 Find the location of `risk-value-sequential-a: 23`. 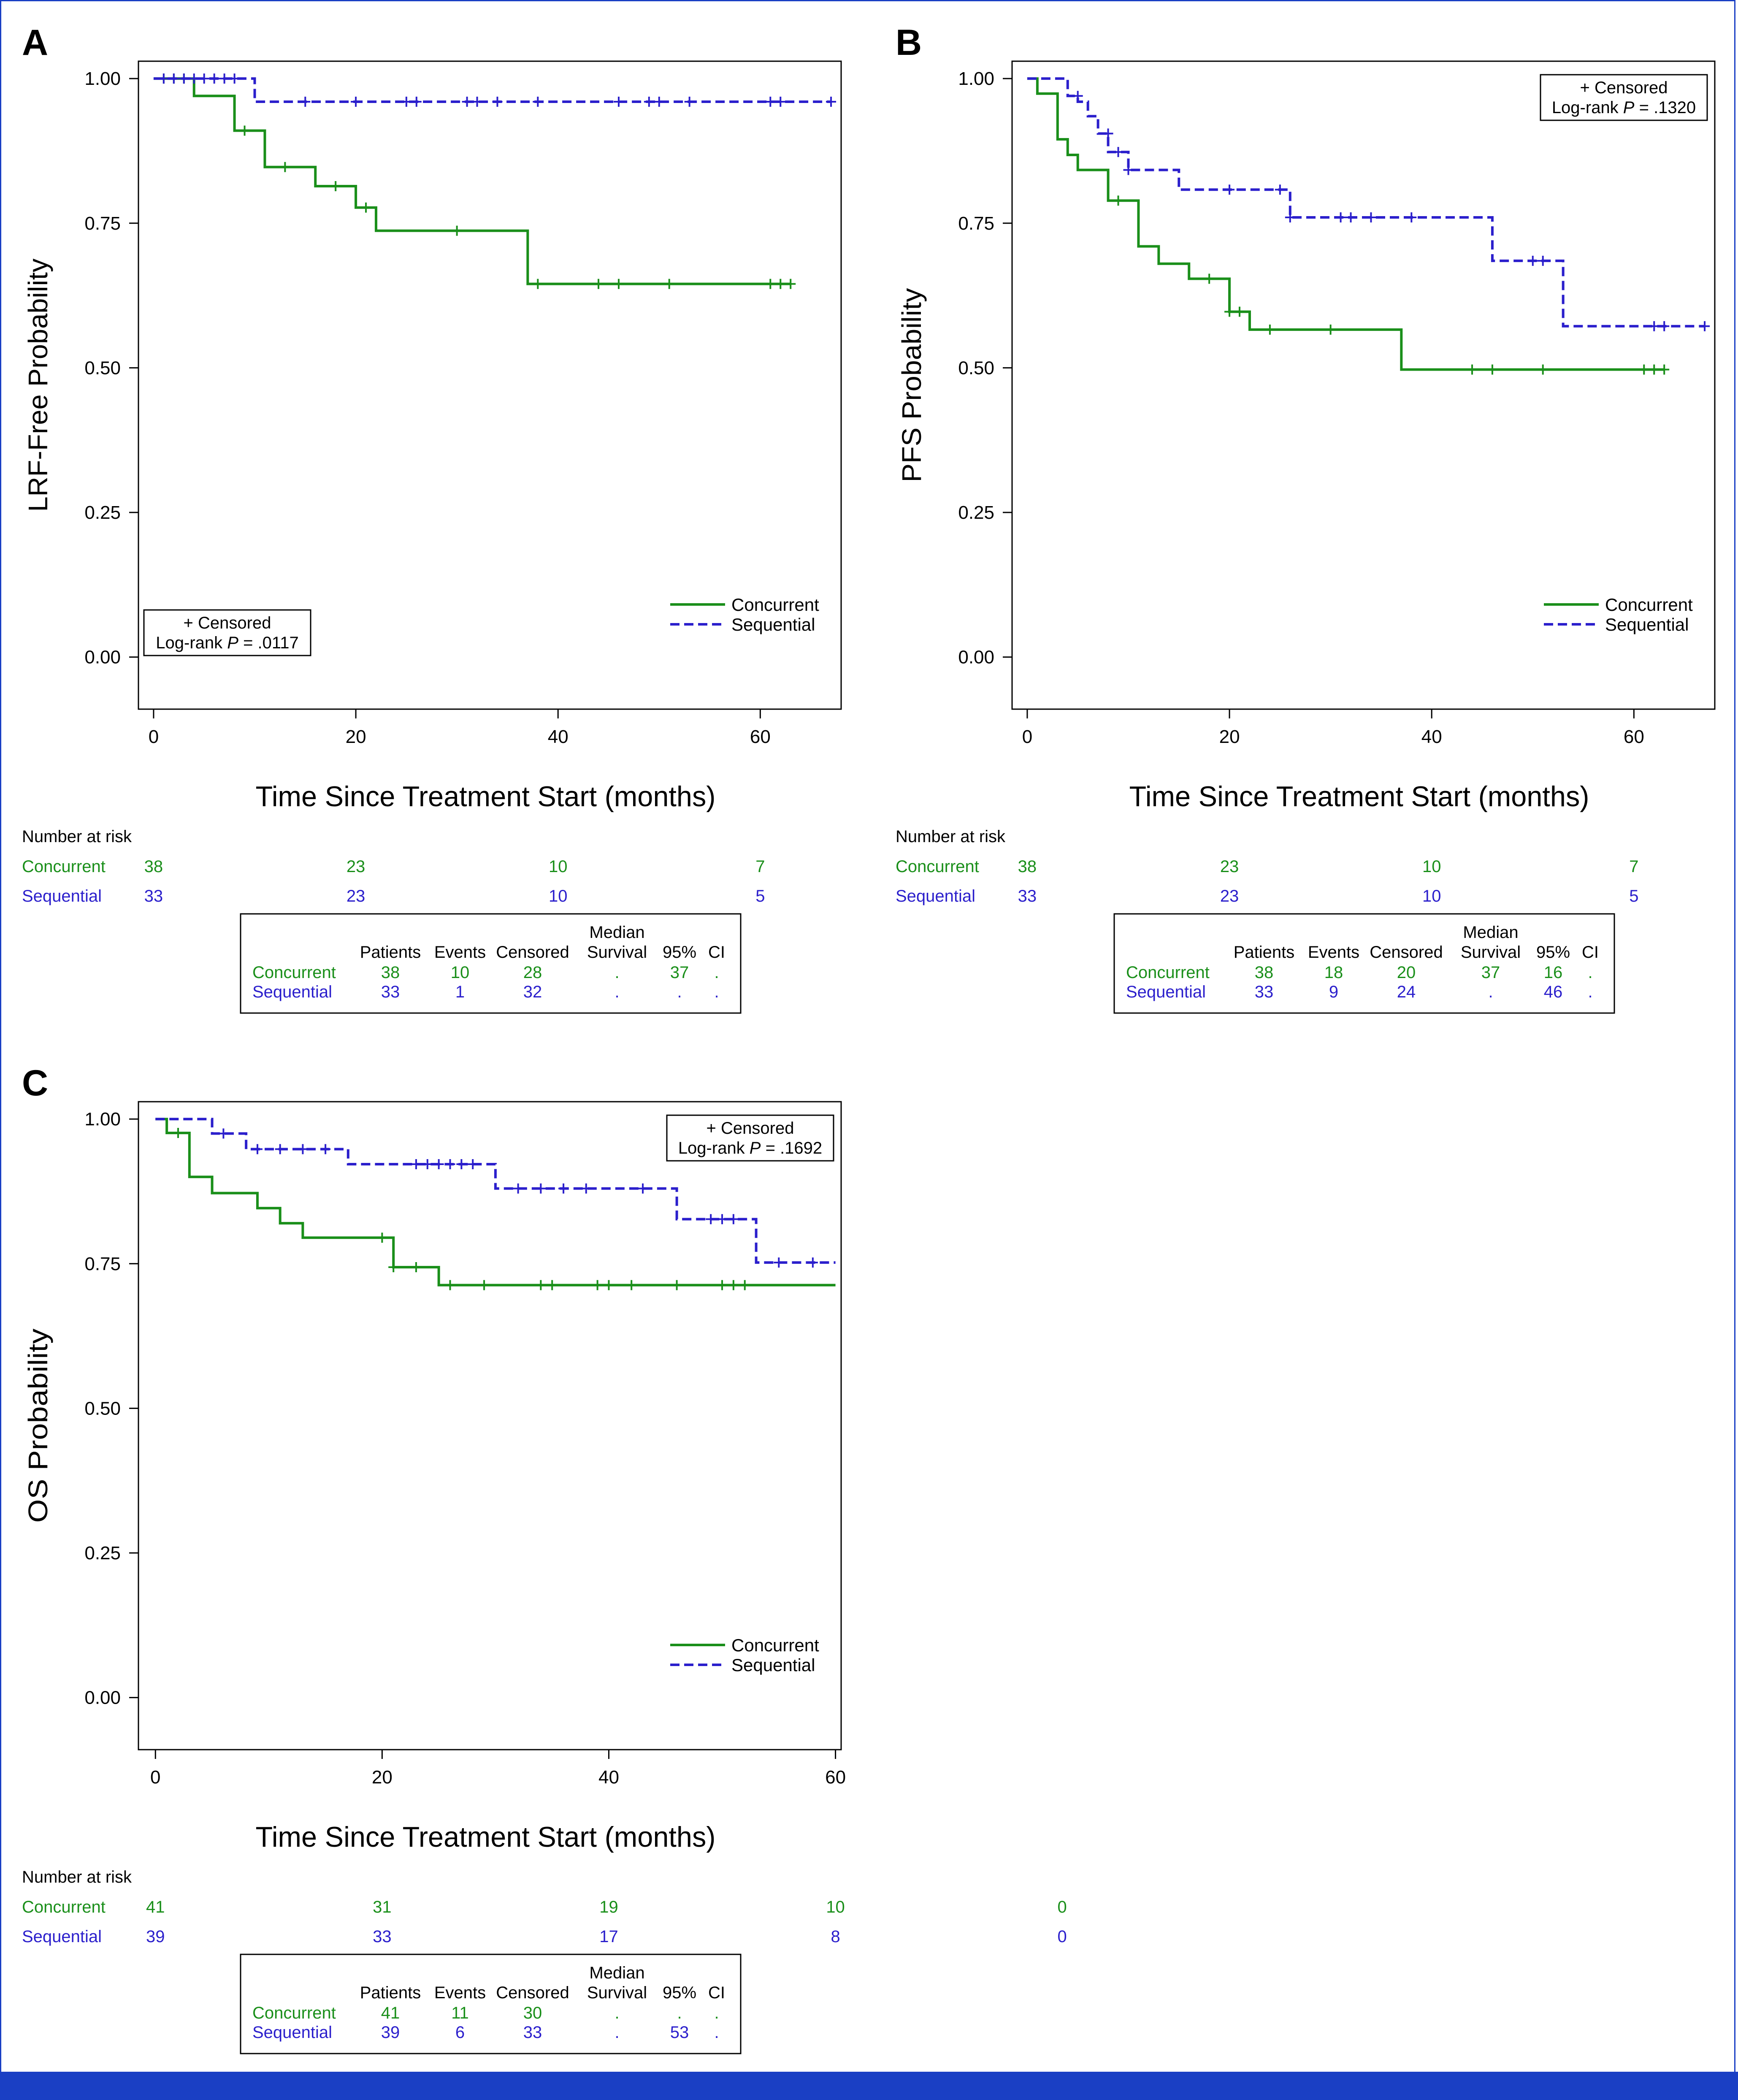

risk-value-sequential-a: 23 is located at coordinates (356, 896).